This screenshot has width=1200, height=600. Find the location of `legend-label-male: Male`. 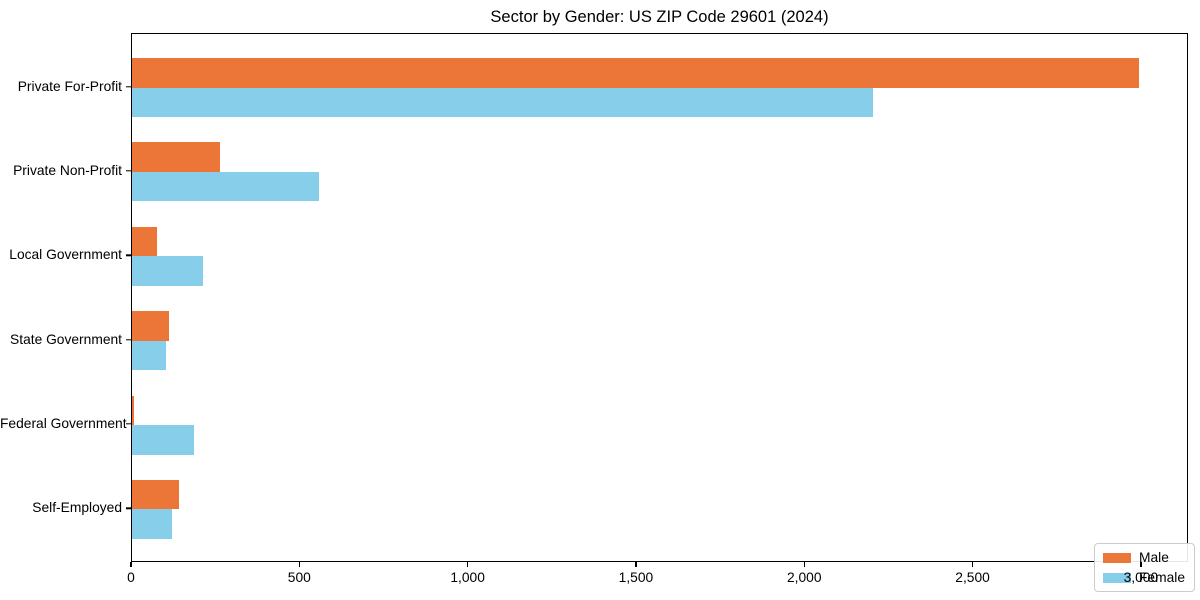

legend-label-male: Male is located at coordinates (1153, 557).